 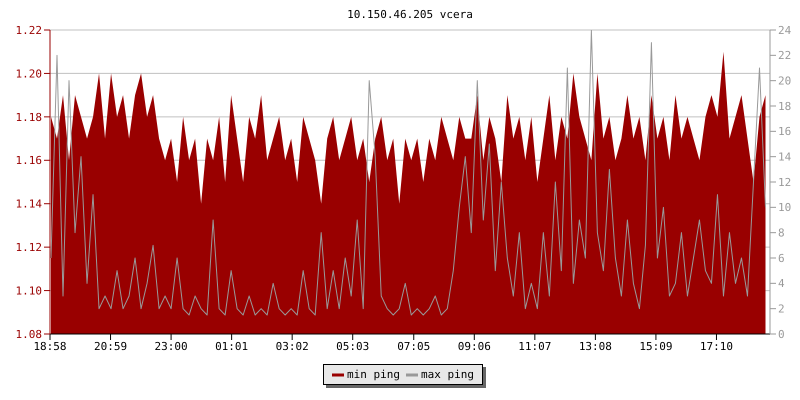 What do you see at coordinates (29, 247) in the screenshot?
I see `y-tick-label: 1.12` at bounding box center [29, 247].